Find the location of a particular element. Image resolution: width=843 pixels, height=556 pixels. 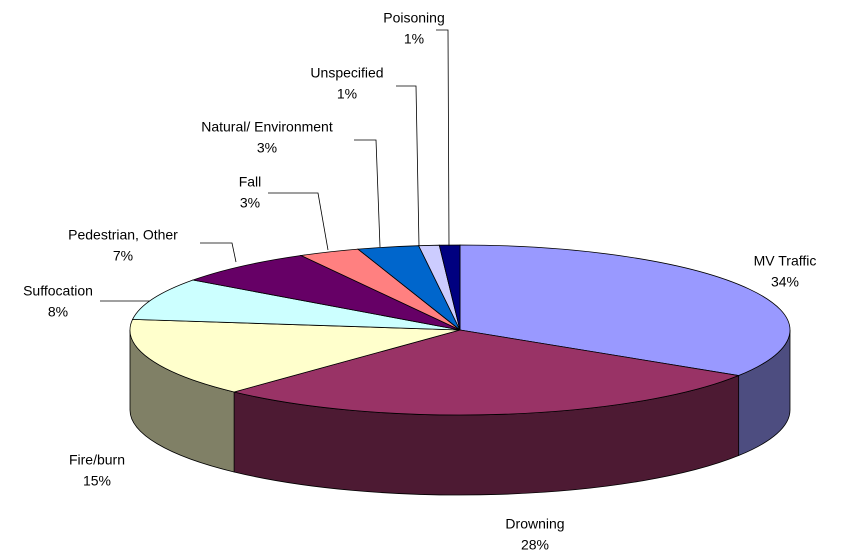

slice-value-label: 34% is located at coordinates (785, 282).